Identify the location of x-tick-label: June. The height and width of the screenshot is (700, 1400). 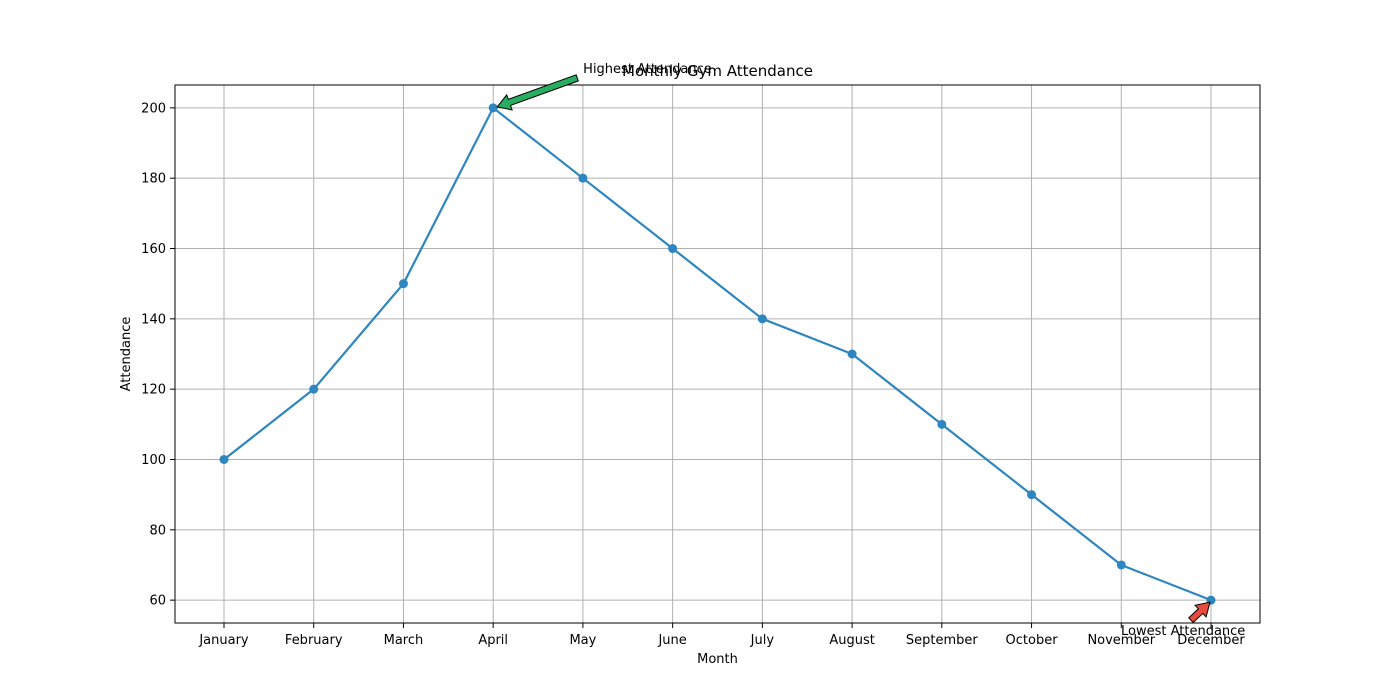
(671, 640).